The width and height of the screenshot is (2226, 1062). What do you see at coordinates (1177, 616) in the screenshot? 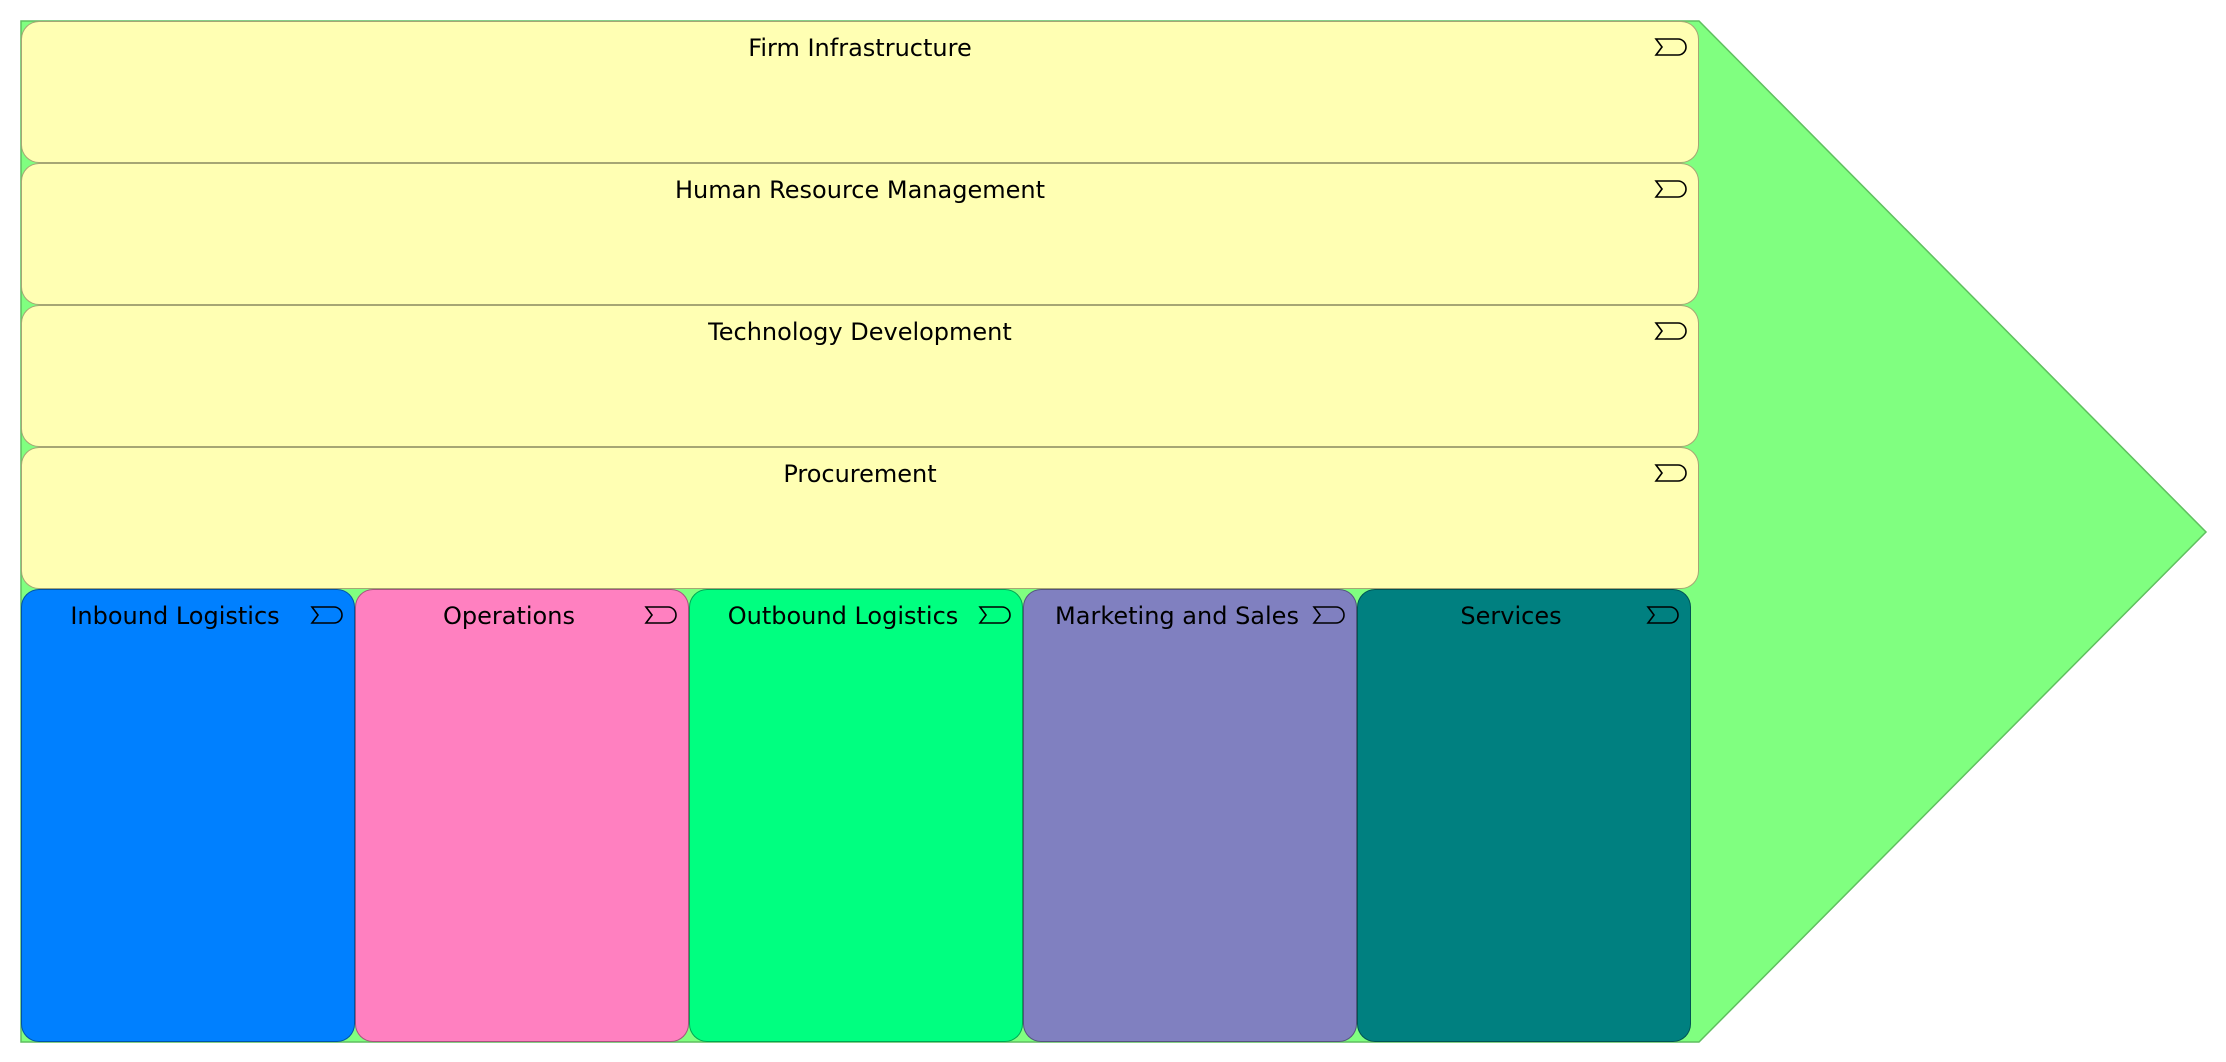
I see `primary-activity-label: Marketing and Sales` at bounding box center [1177, 616].